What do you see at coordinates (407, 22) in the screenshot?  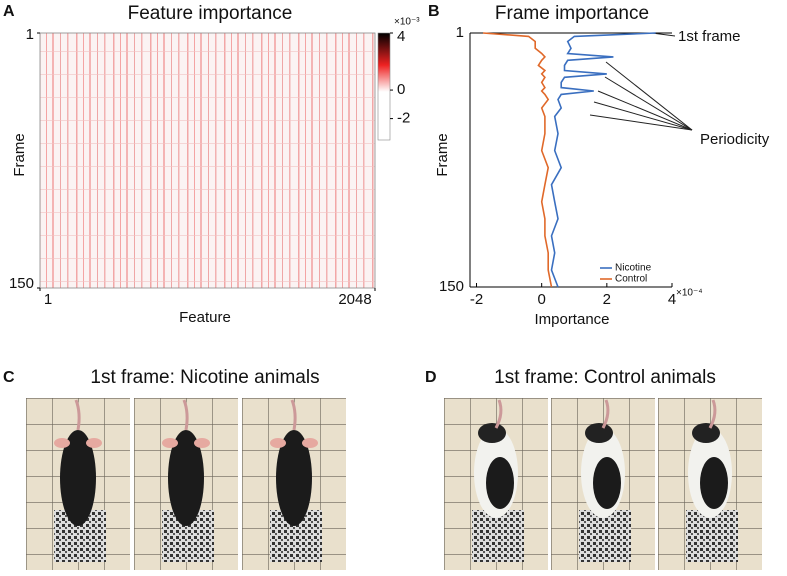 I see `colorbar-multiplier: ×10⁻³` at bounding box center [407, 22].